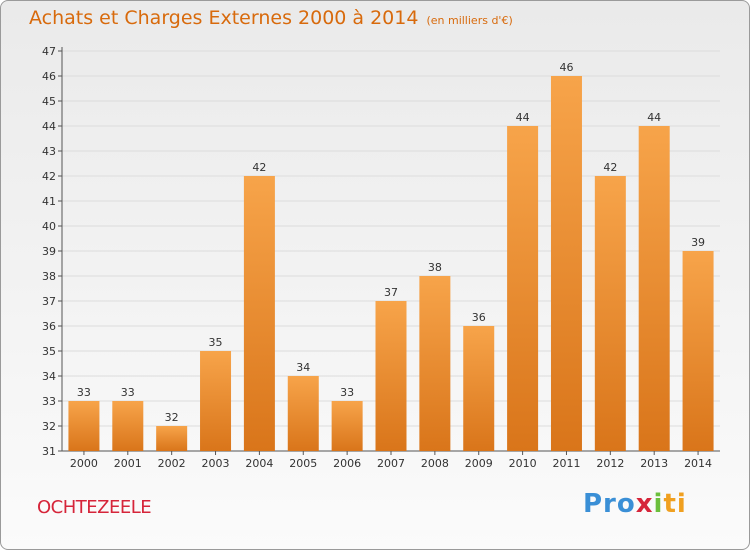 This screenshot has width=750, height=550. Describe the element at coordinates (49, 201) in the screenshot. I see `y-tick-label: 41` at that location.